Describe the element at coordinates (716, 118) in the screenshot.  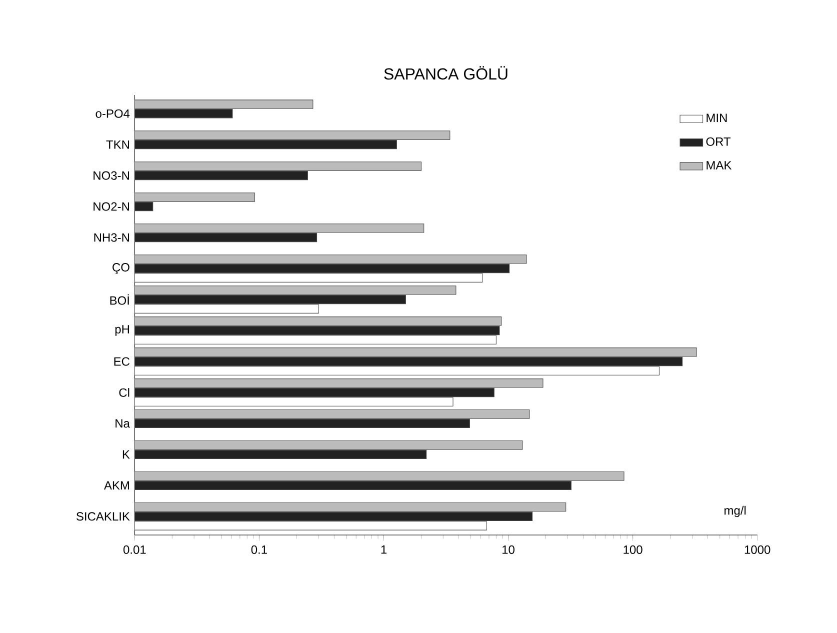
I see `legend-label: MIN` at that location.